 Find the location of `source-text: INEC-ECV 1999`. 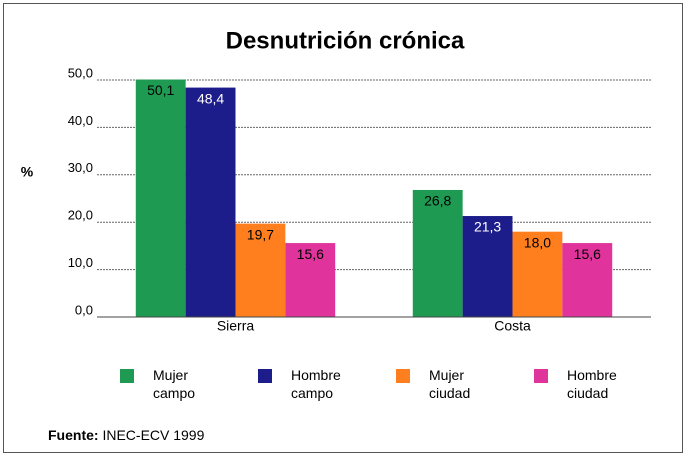

source-text: INEC-ECV 1999 is located at coordinates (153, 435).